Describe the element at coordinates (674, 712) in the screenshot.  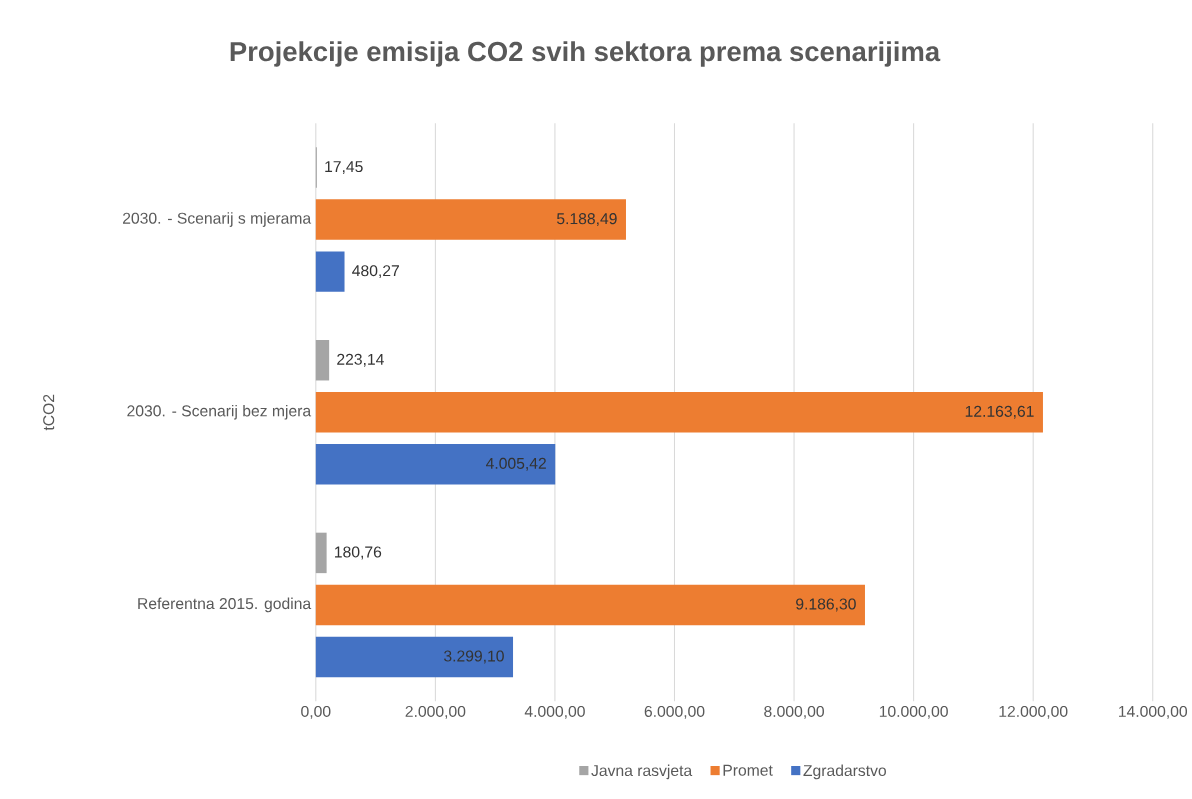
I see `x-tick-label: 6.000,00` at that location.